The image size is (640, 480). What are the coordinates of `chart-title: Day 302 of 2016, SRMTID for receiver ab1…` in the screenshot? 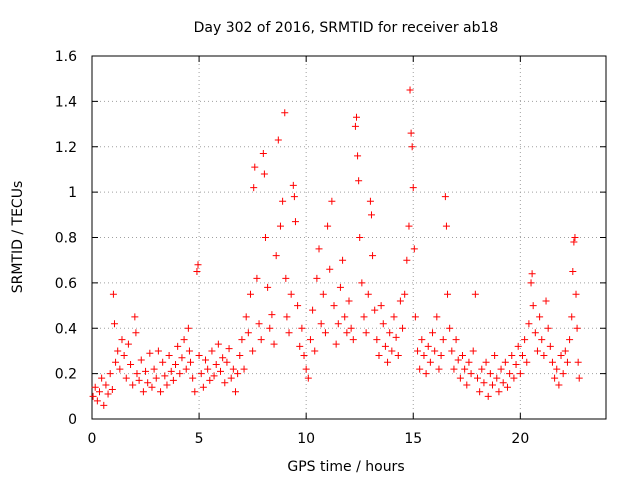 It's located at (346, 28).